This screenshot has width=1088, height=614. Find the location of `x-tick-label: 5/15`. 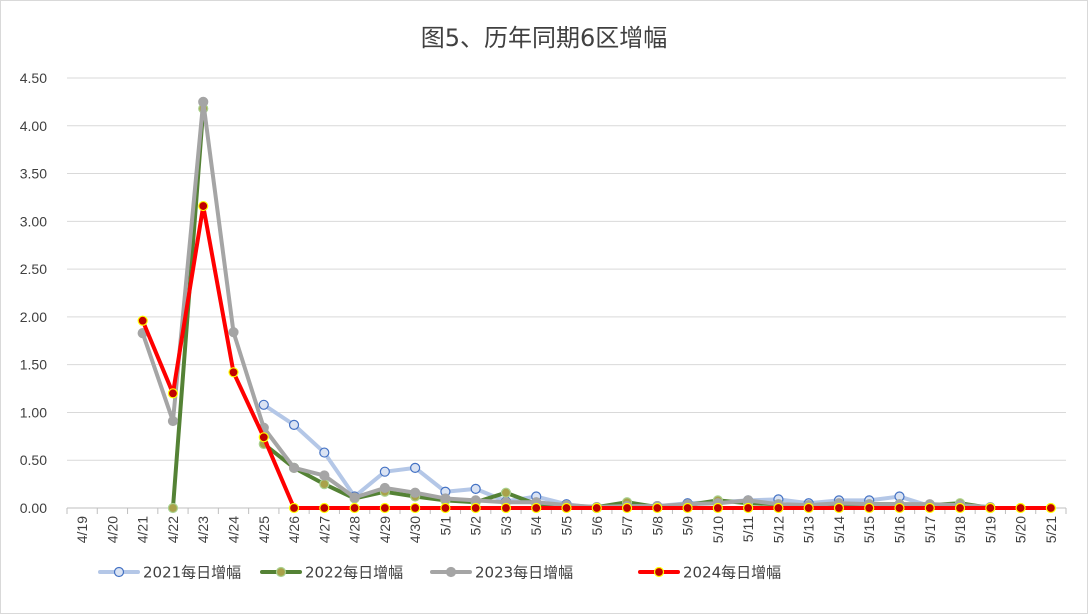

x-tick-label: 5/15 is located at coordinates (869, 529).